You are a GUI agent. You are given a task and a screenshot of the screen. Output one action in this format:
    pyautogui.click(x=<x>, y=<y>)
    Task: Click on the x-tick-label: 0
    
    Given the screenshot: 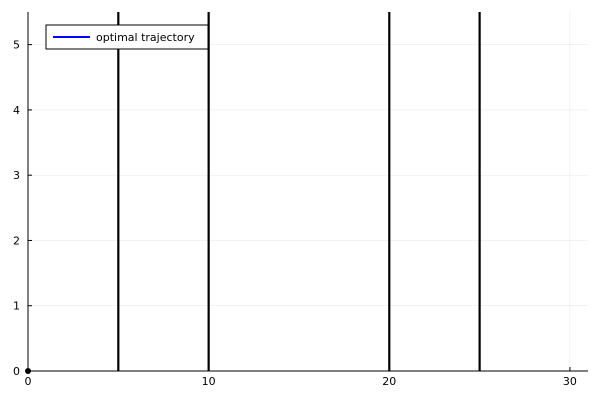 What is the action you would take?
    pyautogui.click(x=28, y=381)
    